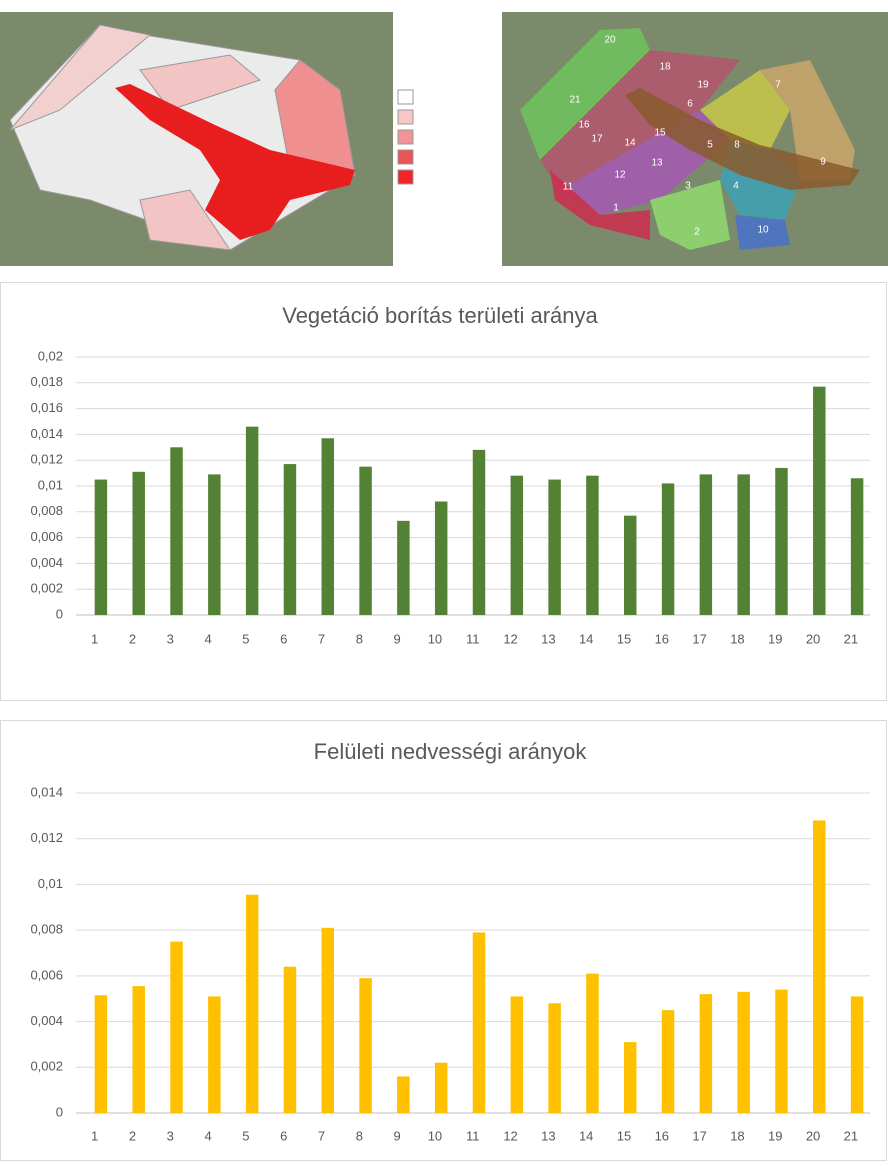 The width and height of the screenshot is (888, 1166). I want to click on x-tick-label: 5, so click(245, 1135).